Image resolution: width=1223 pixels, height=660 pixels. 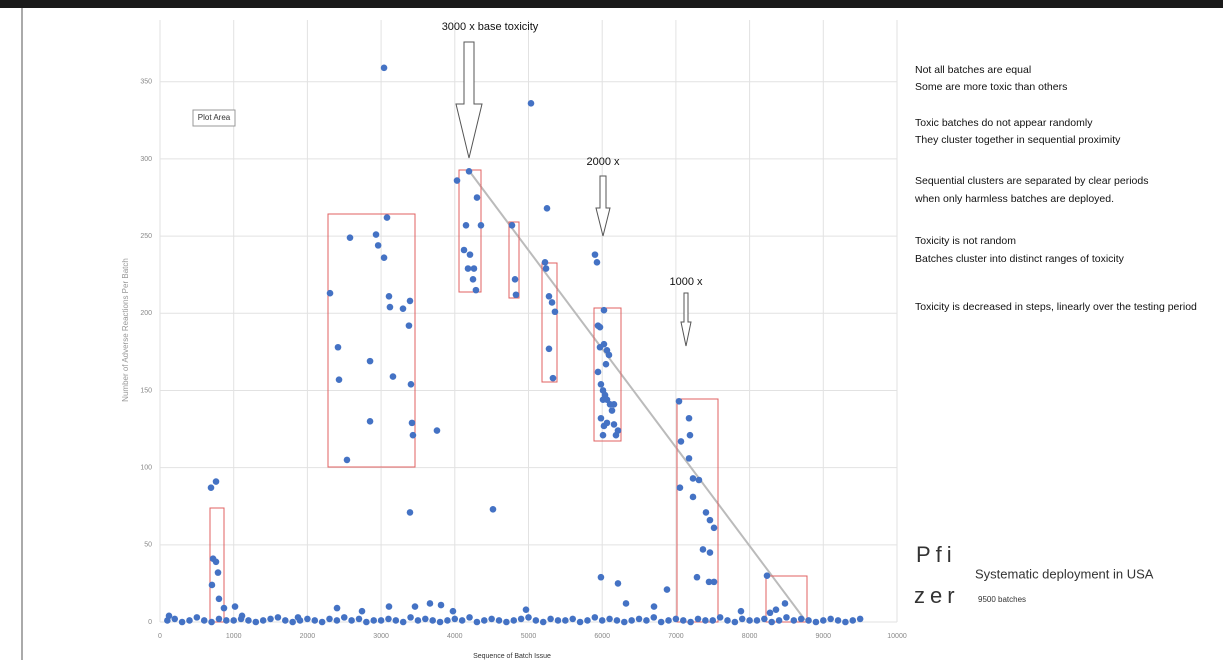 What do you see at coordinates (150, 622) in the screenshot?
I see `y-tick-label: 0` at bounding box center [150, 622].